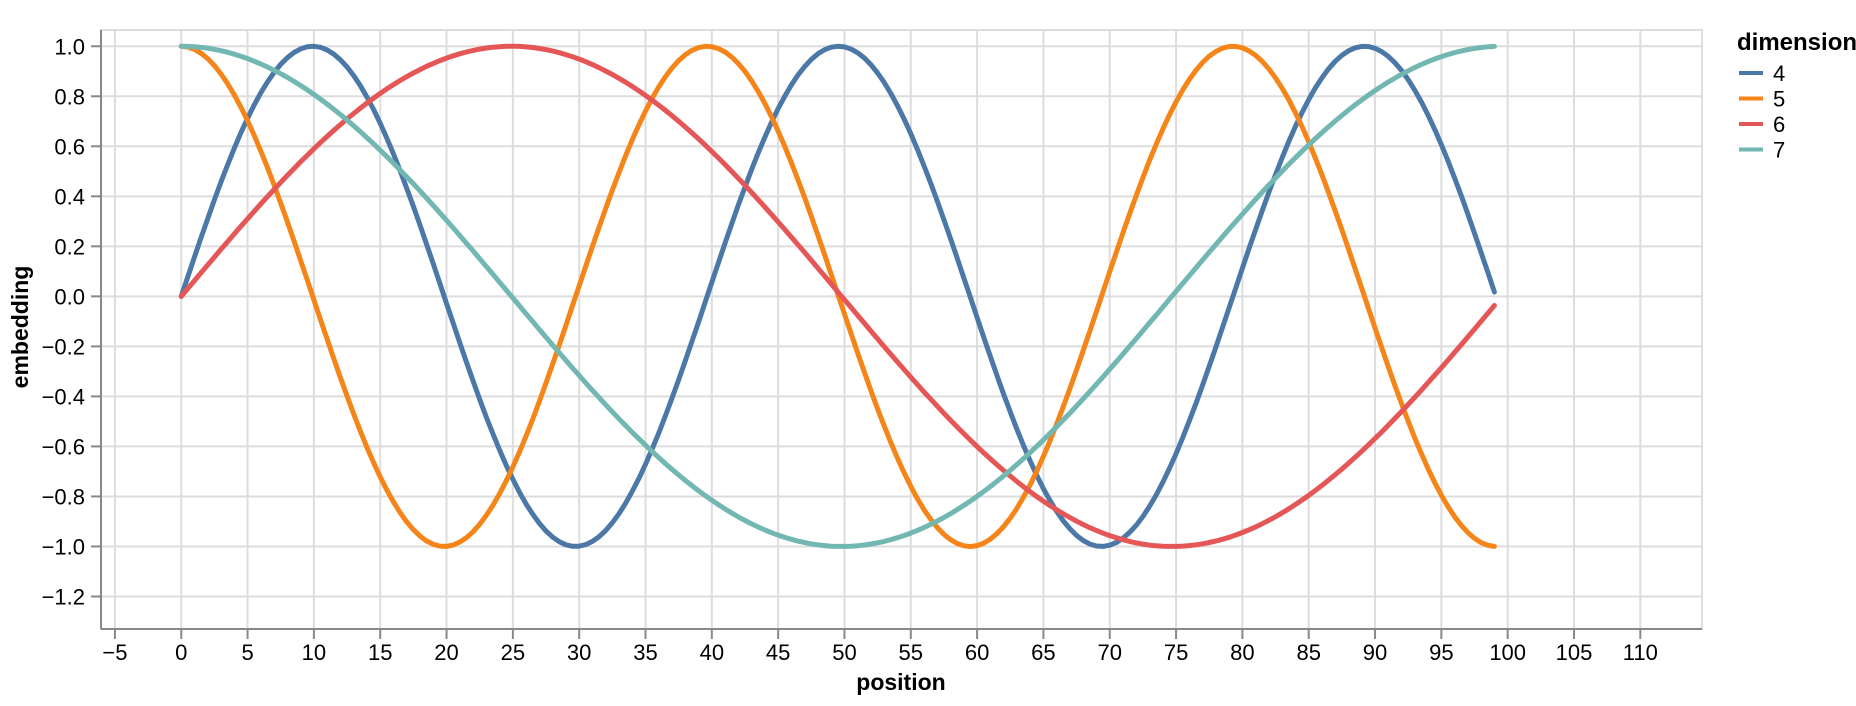 This screenshot has width=1856, height=706. Describe the element at coordinates (314, 652) in the screenshot. I see `x-tick-label: 10` at that location.